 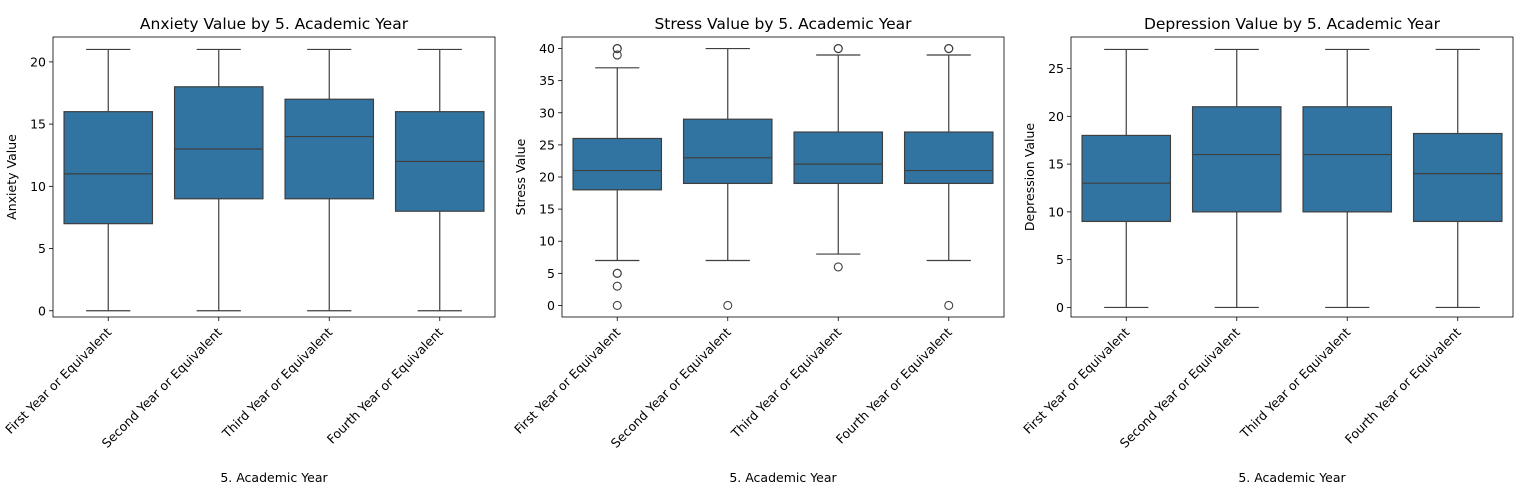 I want to click on y-axis-label: Anxiety Value, so click(x=11, y=177).